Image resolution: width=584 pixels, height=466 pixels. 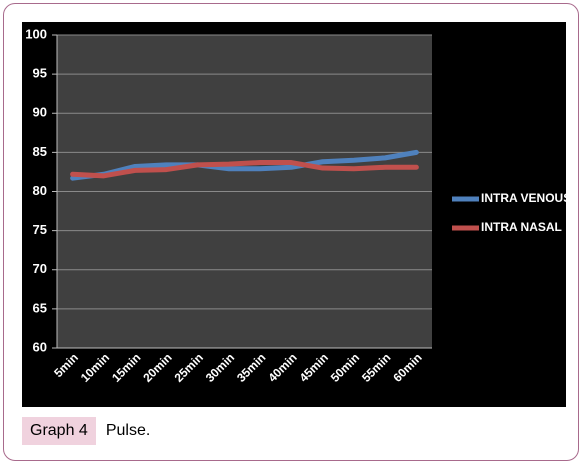 What do you see at coordinates (40, 112) in the screenshot?
I see `y-tick-label: 90` at bounding box center [40, 112].